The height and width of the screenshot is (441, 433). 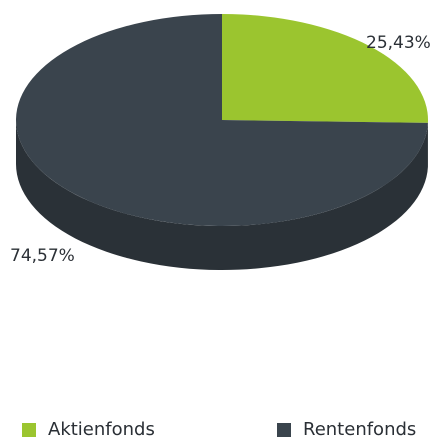 I want to click on data-label-rentenfonds: 74,57%, so click(x=42, y=256).